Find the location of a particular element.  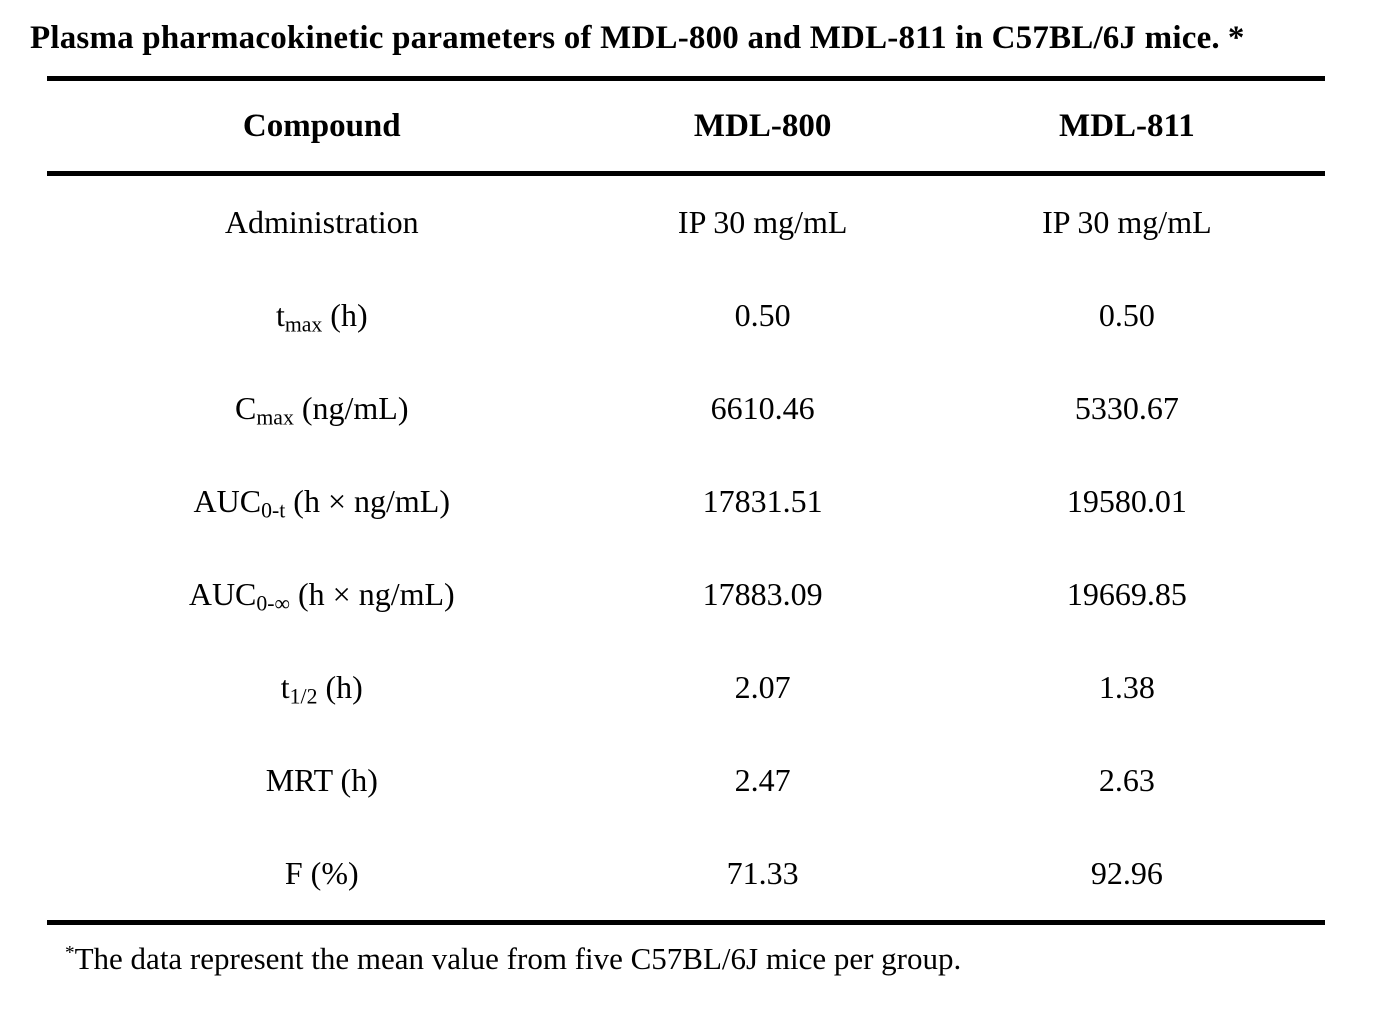

row-label-text: Administration is located at coordinates (321, 222).